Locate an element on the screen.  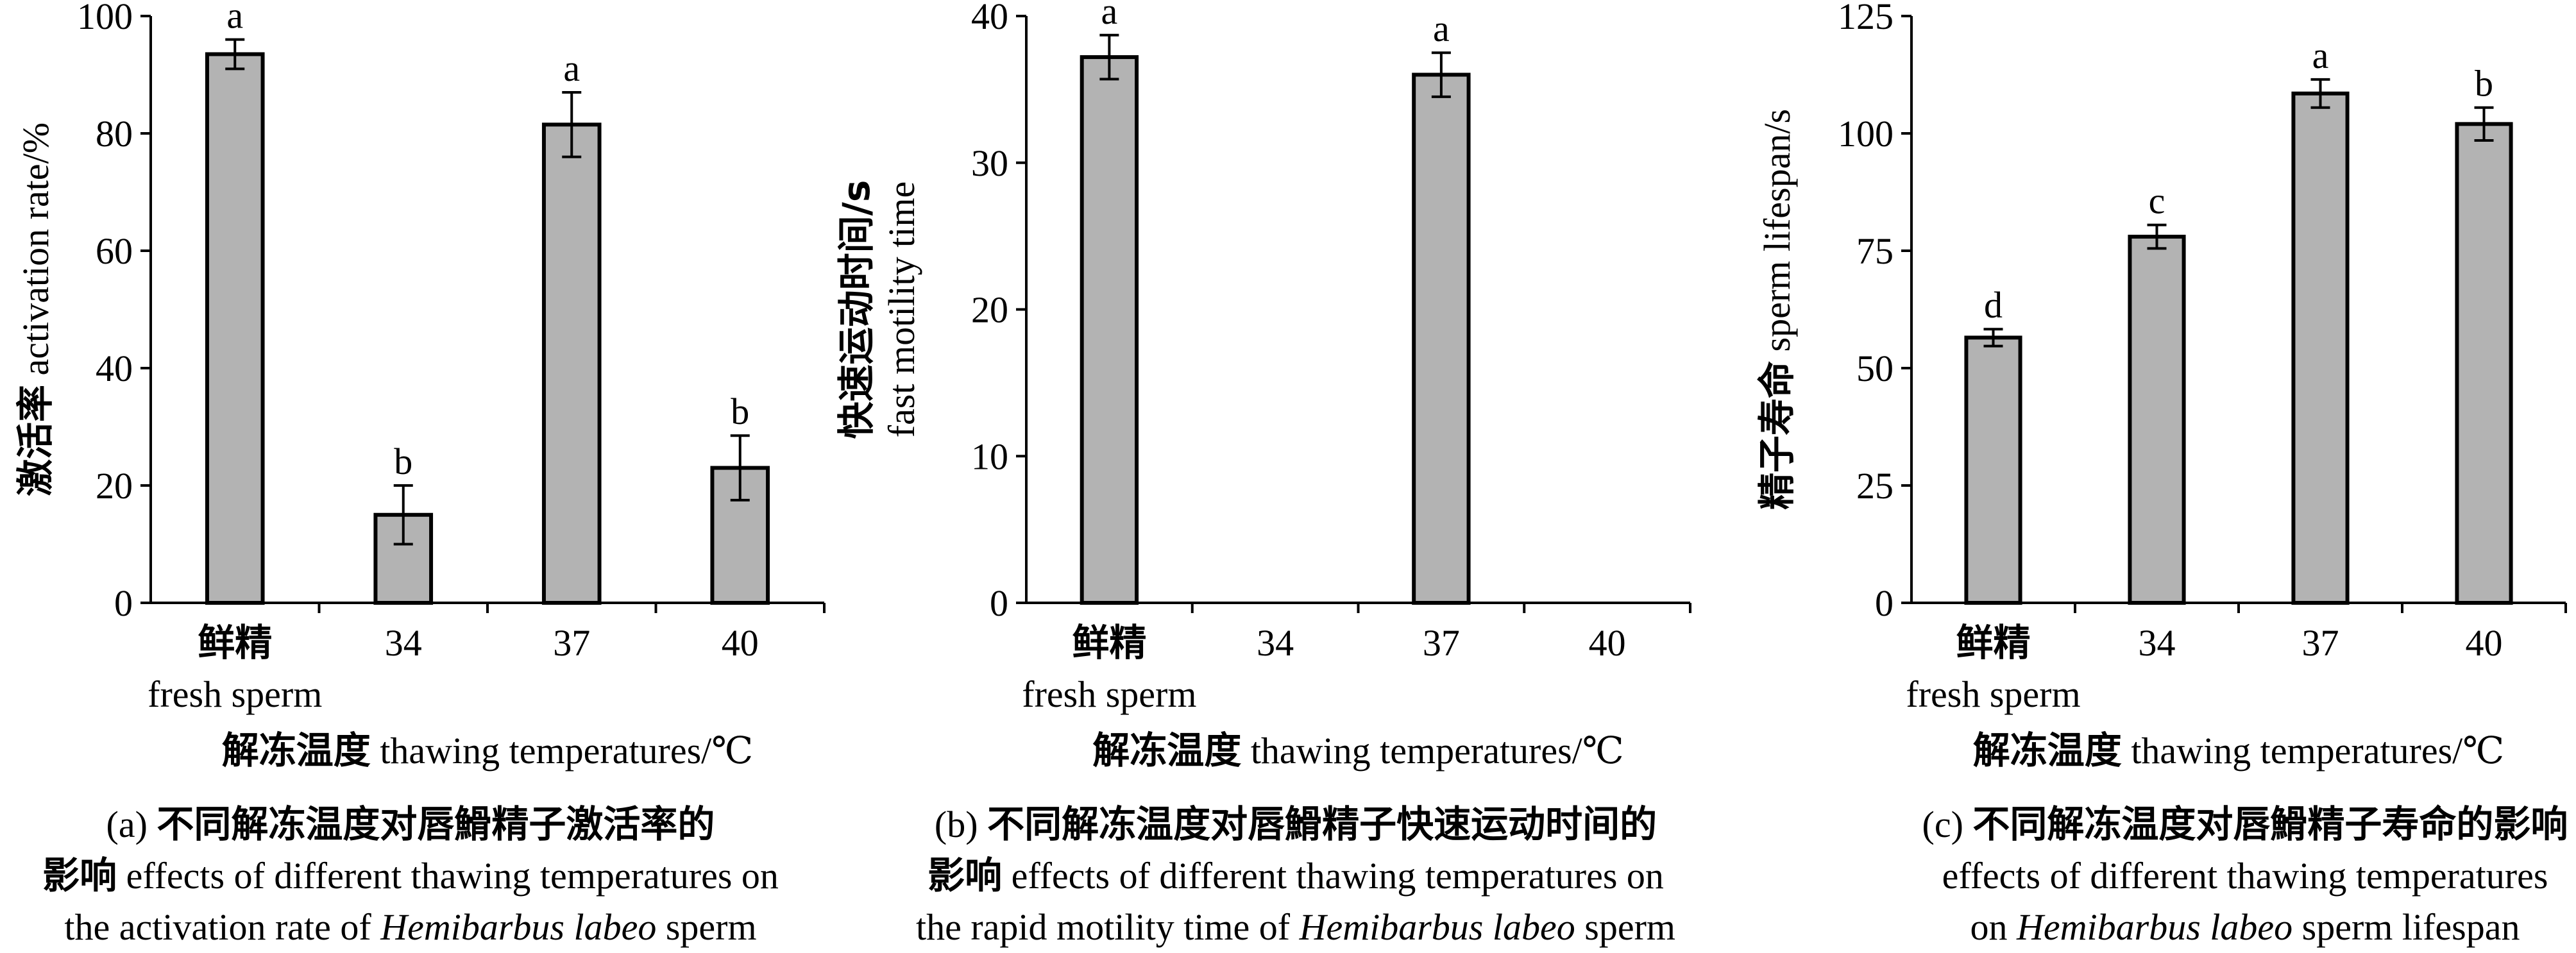
y-axis-label-cn: 激活率 is located at coordinates (35, 440).